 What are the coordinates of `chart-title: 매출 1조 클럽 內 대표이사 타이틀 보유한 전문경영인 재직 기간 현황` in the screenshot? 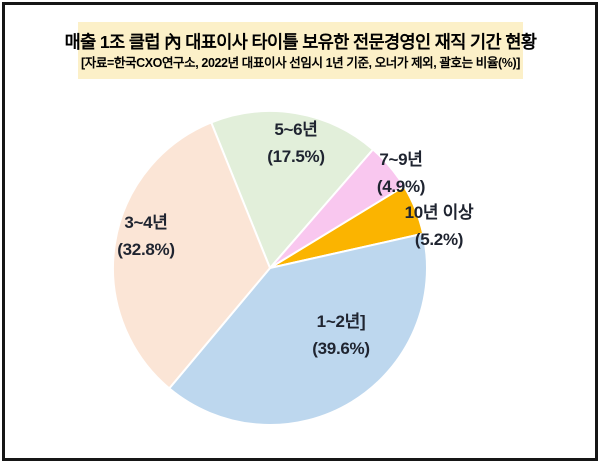 It's located at (300, 41).